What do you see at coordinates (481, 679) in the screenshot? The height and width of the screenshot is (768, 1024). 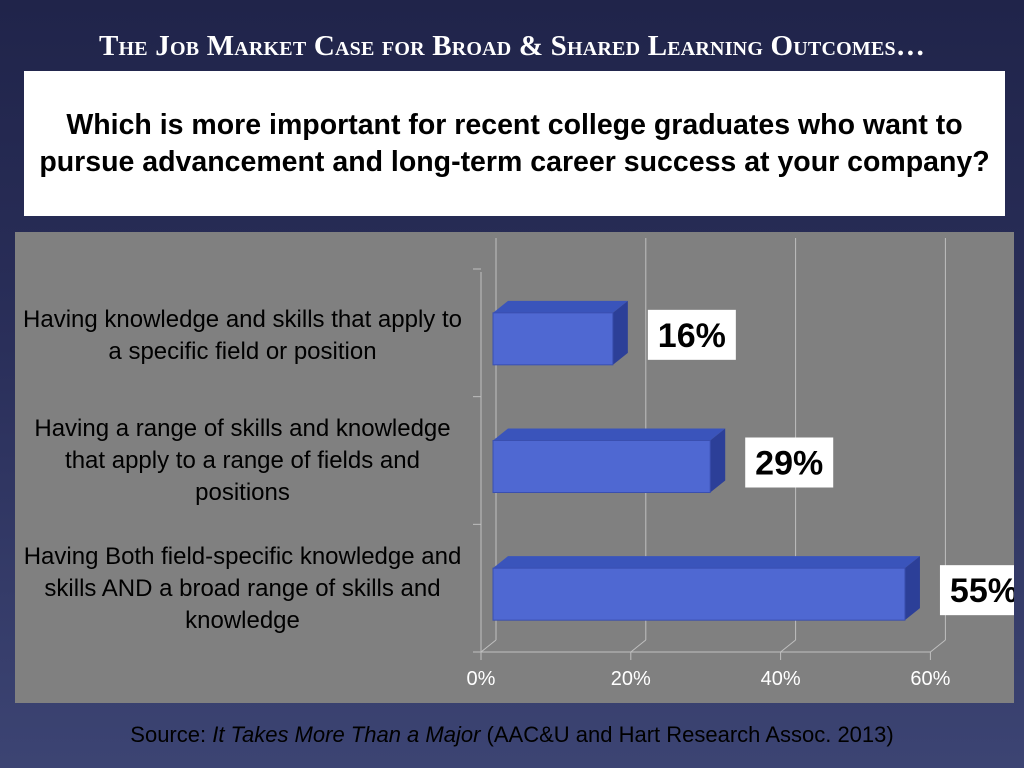 I see `x-tick-label: 0%` at bounding box center [481, 679].